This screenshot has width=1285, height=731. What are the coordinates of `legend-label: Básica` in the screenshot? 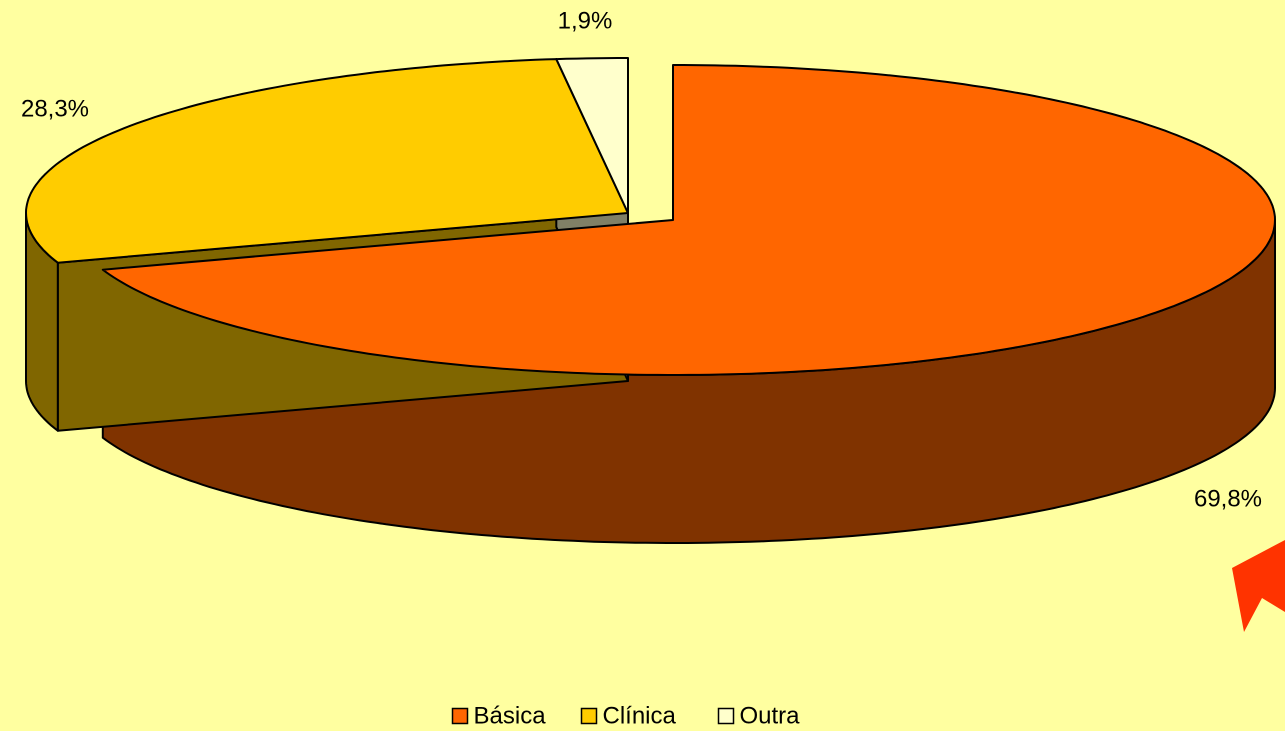 It's located at (510, 715).